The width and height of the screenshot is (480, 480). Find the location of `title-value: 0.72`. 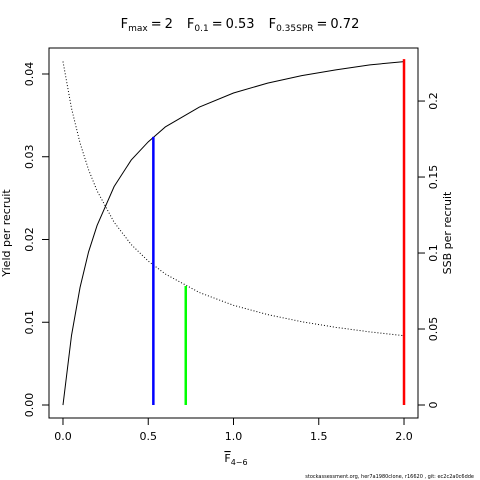

title-value: 0.72 is located at coordinates (344, 24).